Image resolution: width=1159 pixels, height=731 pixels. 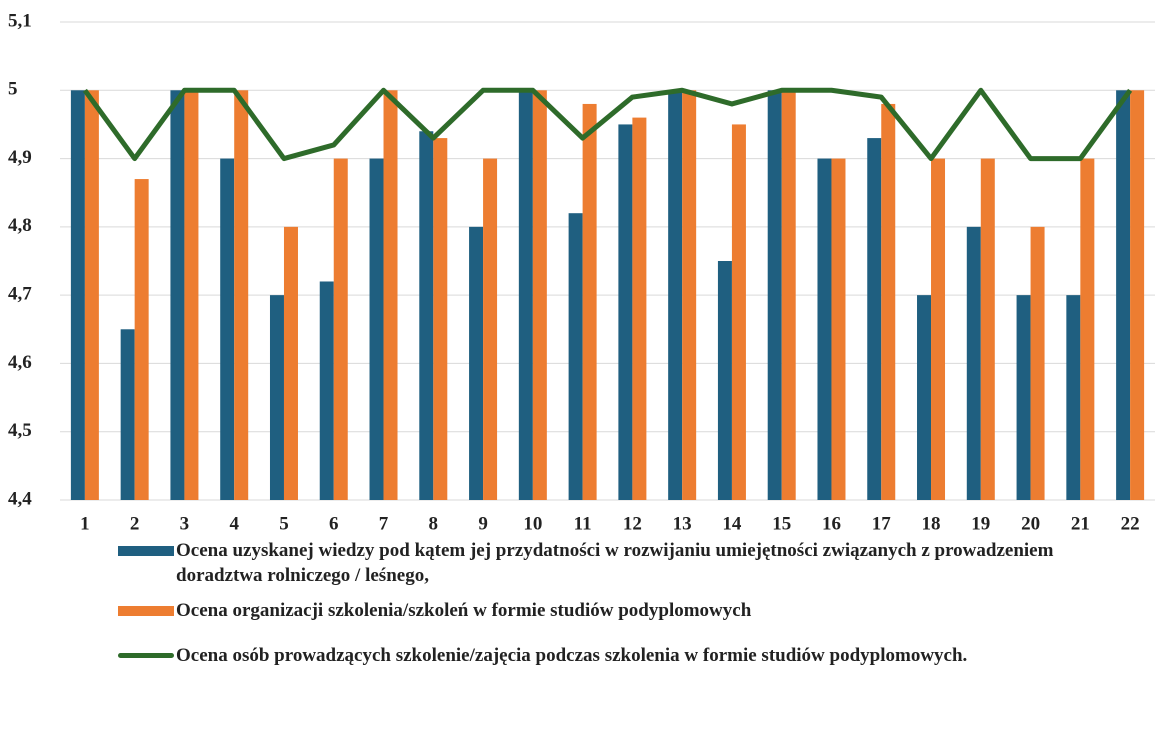 What do you see at coordinates (20, 294) in the screenshot?
I see `y-tick-label: 4,7` at bounding box center [20, 294].